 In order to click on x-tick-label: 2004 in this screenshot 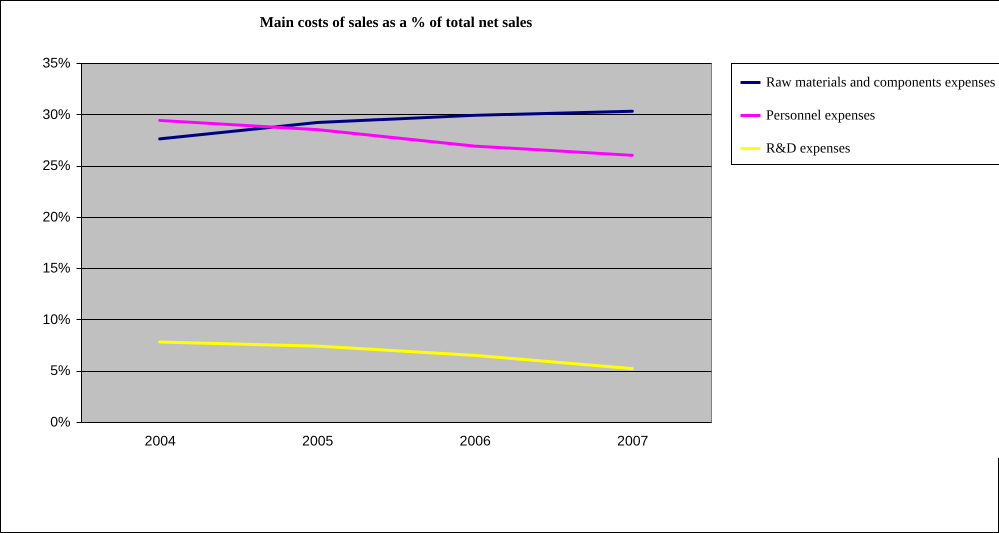, I will do `click(160, 440)`.